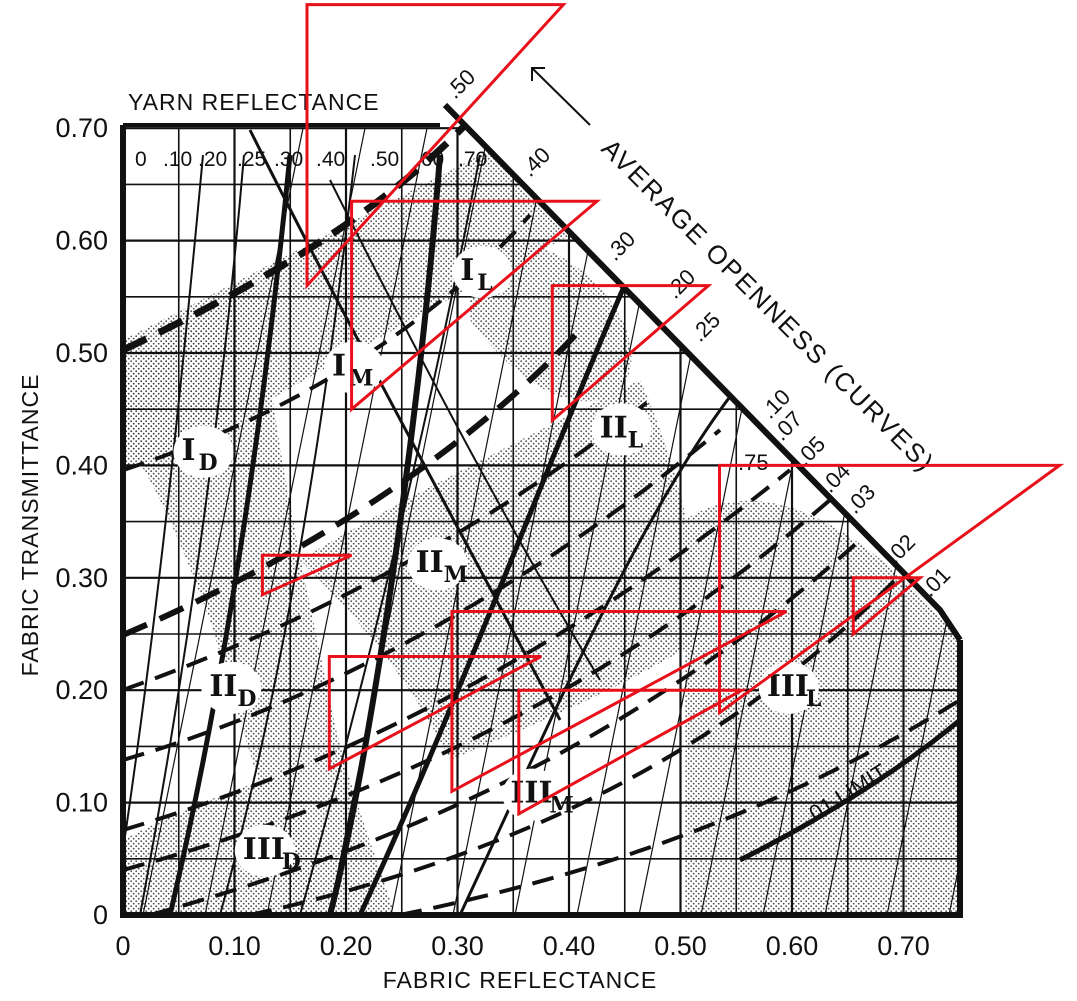 This screenshot has height=1001, width=1077. I want to click on yarn-reflectance-label: .70, so click(472, 159).